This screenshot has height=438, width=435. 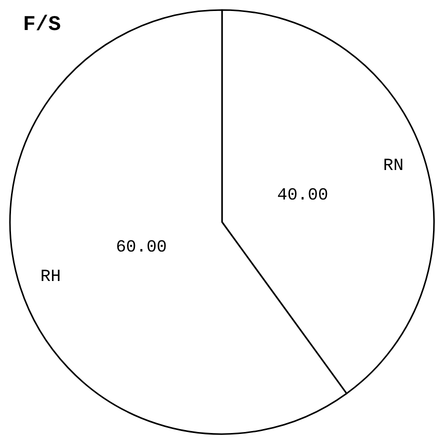 What do you see at coordinates (393, 166) in the screenshot?
I see `slice-label: RN` at bounding box center [393, 166].